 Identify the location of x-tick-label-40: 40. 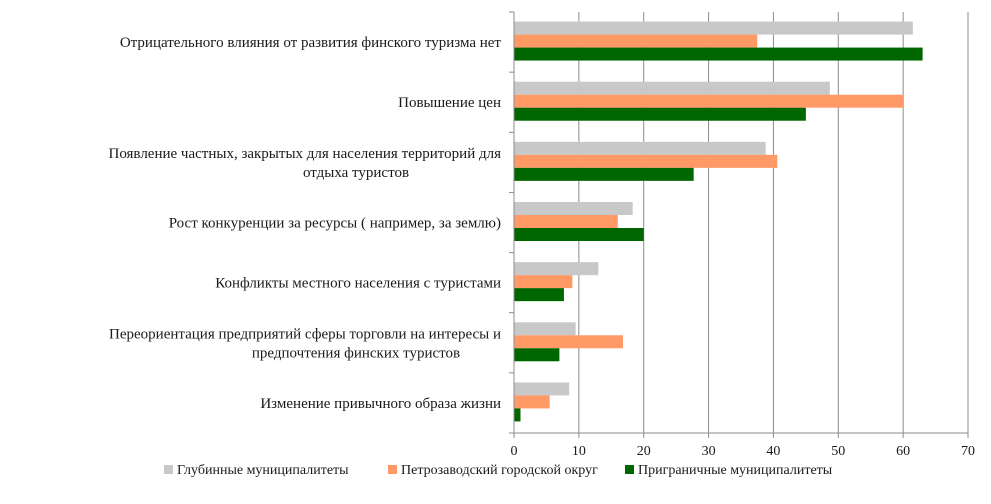
(773, 451).